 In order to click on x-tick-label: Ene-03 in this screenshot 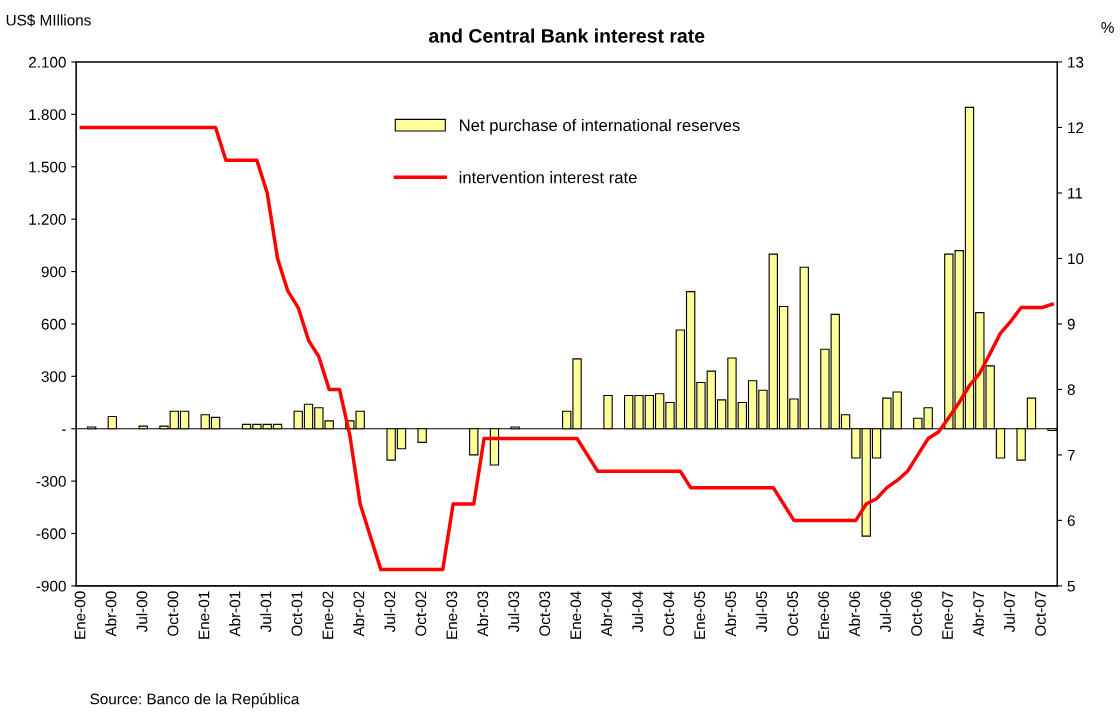, I will do `click(452, 615)`.